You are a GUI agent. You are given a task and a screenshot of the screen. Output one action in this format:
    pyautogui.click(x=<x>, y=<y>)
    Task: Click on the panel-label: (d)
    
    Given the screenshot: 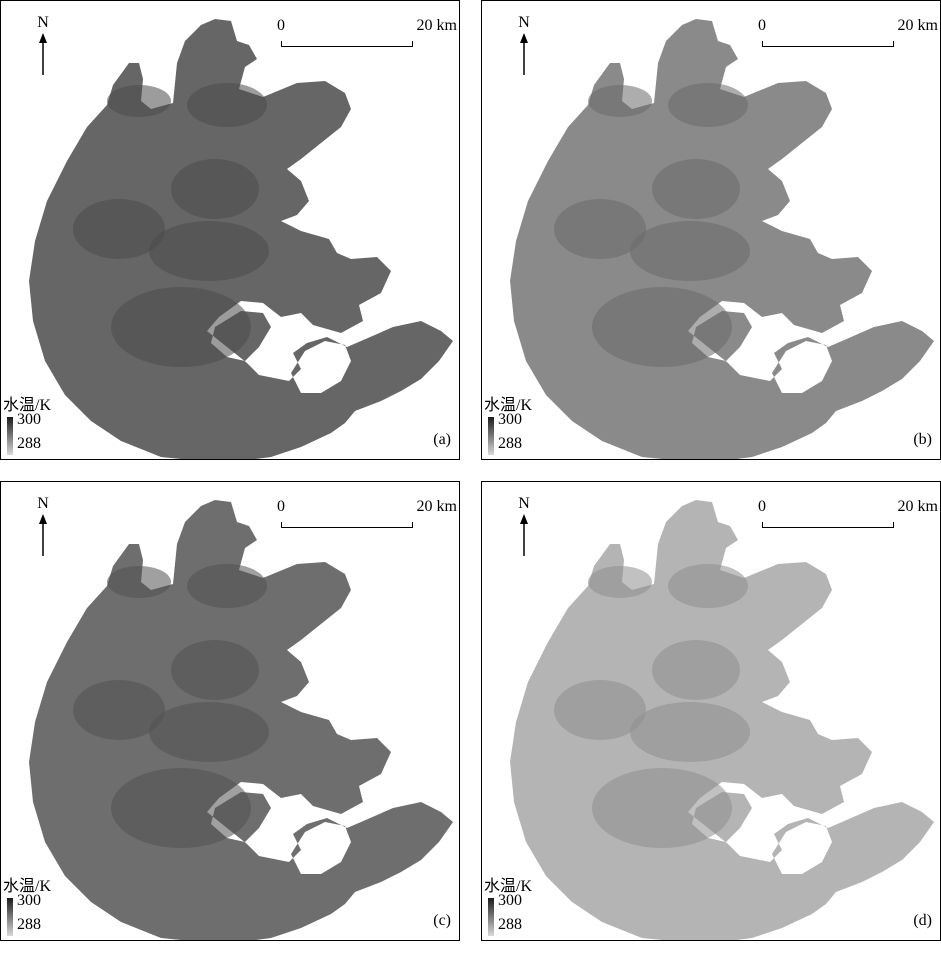 What is the action you would take?
    pyautogui.click(x=922, y=920)
    